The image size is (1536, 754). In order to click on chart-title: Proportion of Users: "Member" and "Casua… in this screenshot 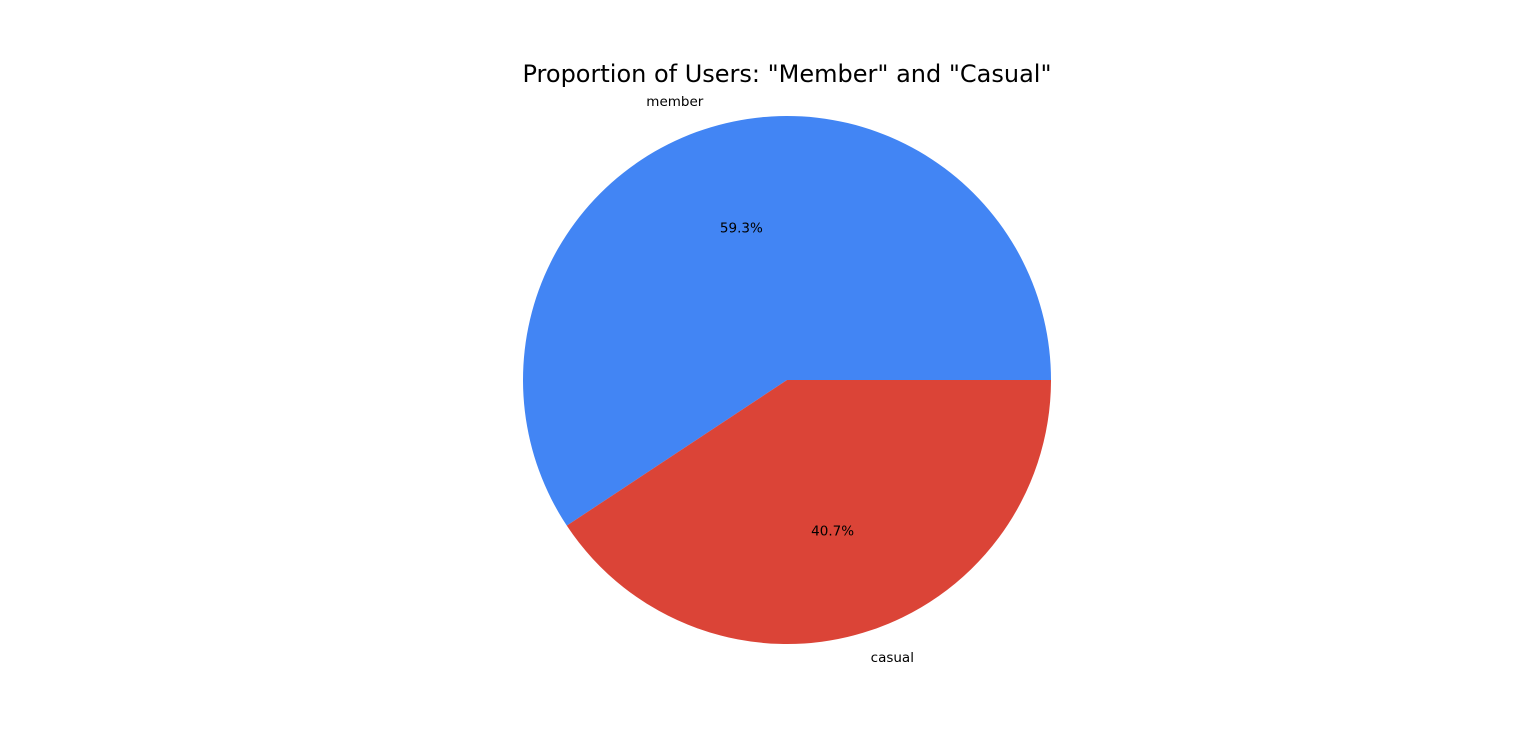, I will do `click(787, 74)`.